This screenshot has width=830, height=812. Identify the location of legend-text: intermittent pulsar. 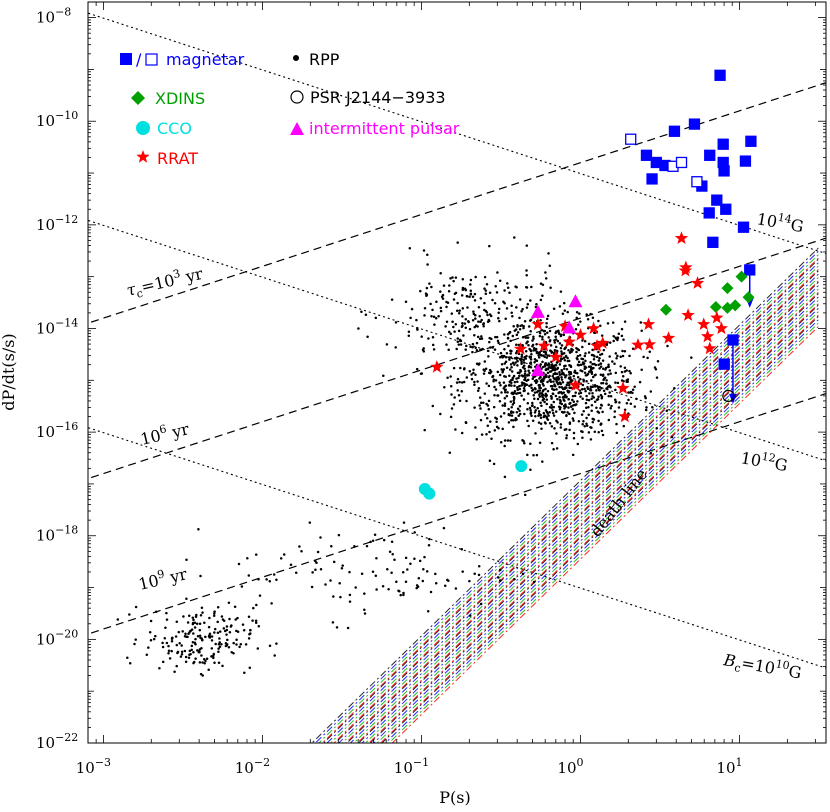
(384, 128).